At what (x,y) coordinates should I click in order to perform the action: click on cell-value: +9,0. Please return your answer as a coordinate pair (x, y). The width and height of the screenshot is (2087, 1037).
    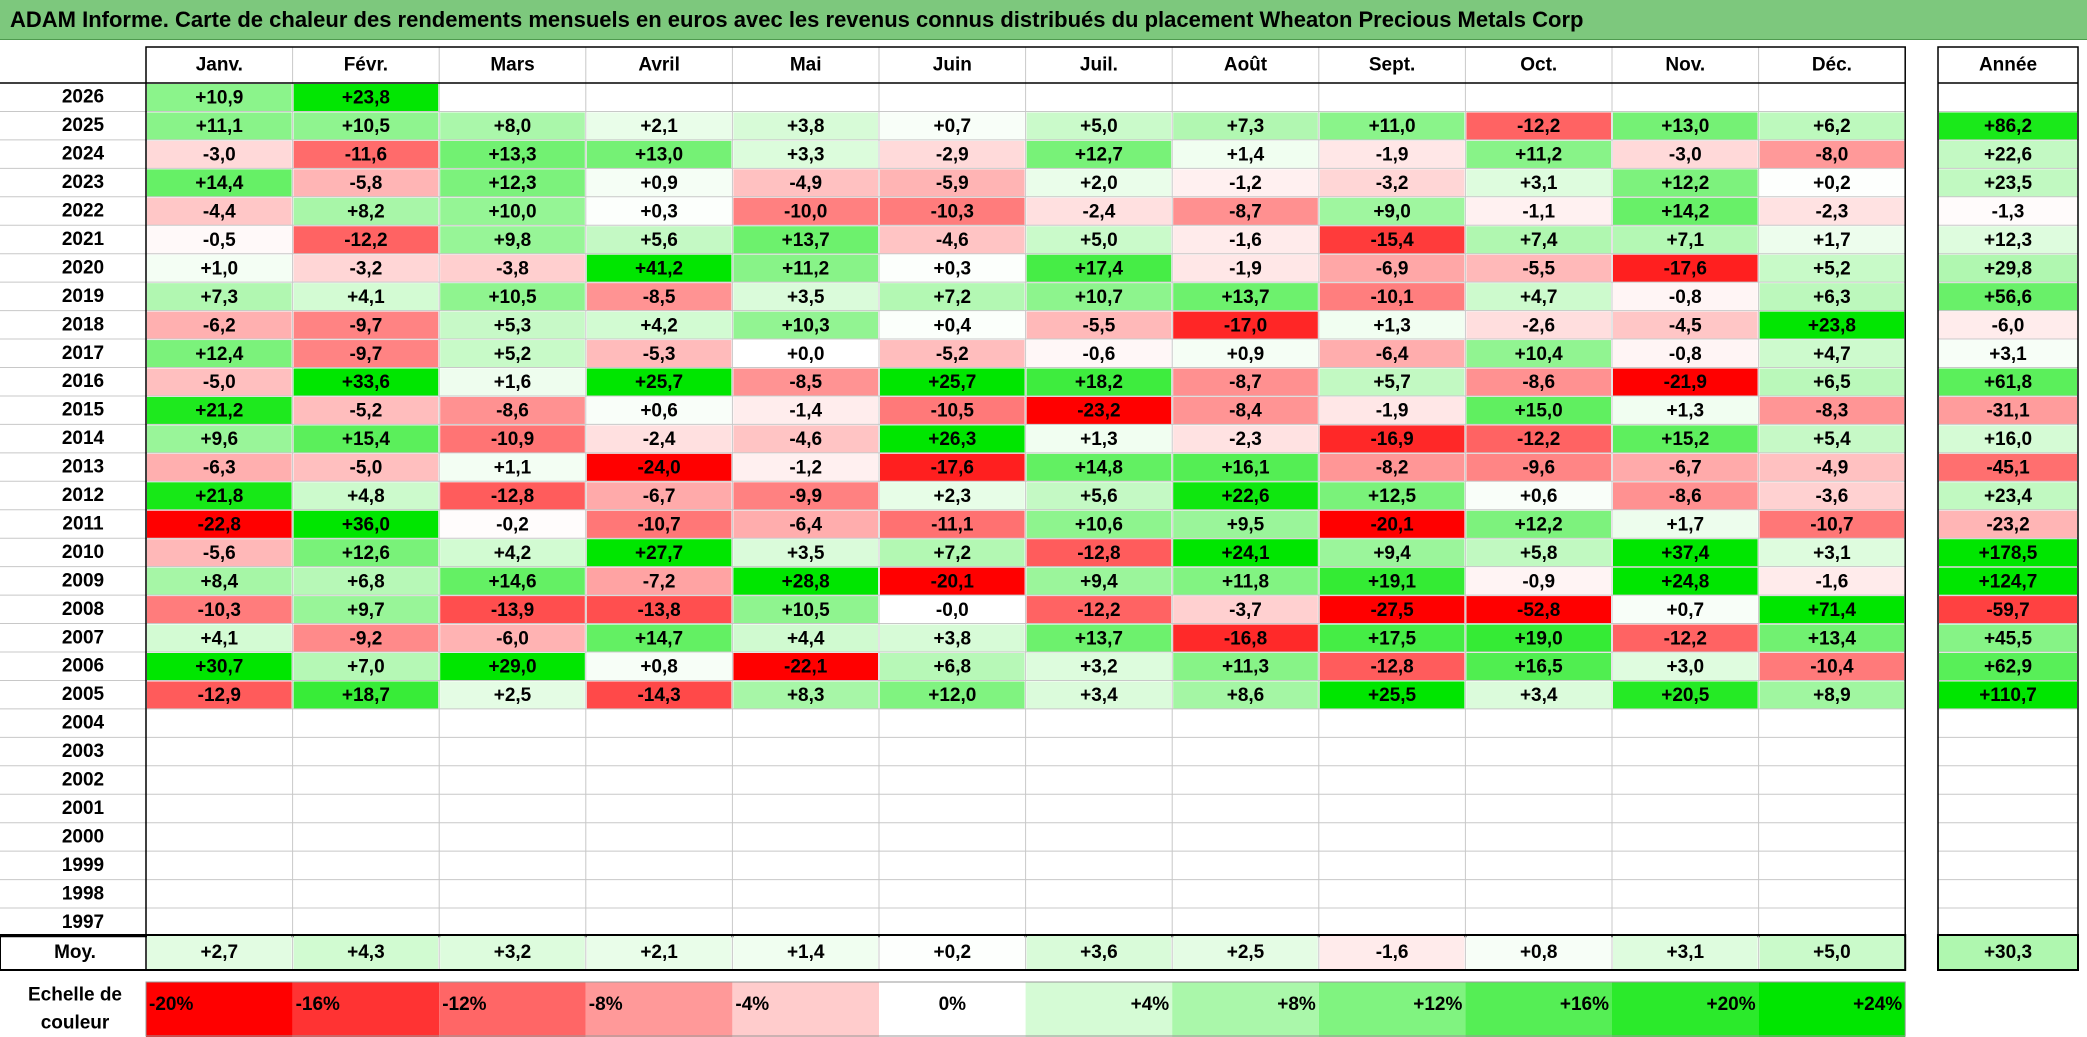
    Looking at the image, I should click on (1392, 212).